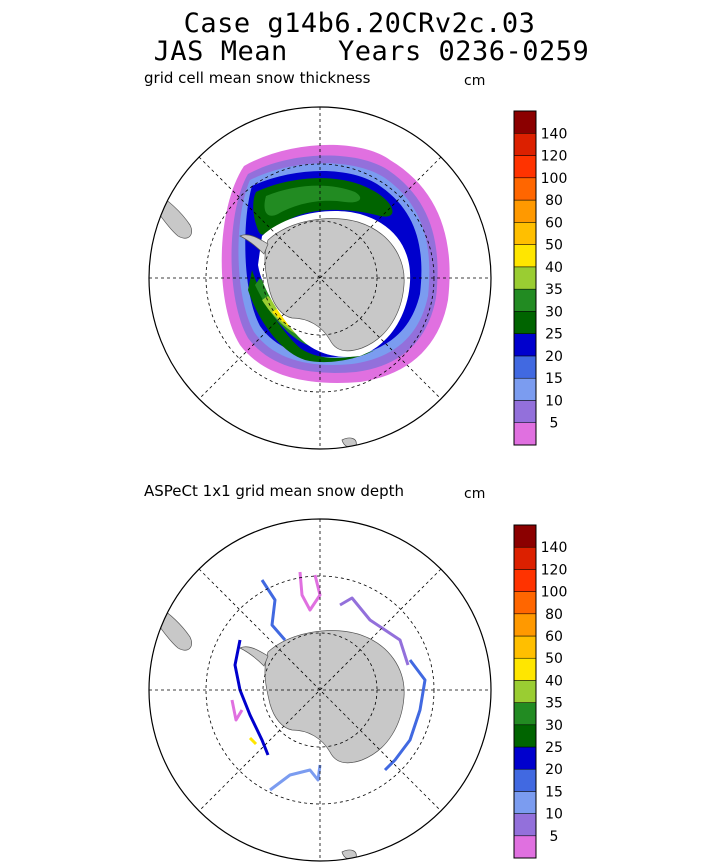 This screenshot has height=864, width=723. What do you see at coordinates (554, 726) in the screenshot?
I see `panel2-colorbar-tick-label: 30` at bounding box center [554, 726].